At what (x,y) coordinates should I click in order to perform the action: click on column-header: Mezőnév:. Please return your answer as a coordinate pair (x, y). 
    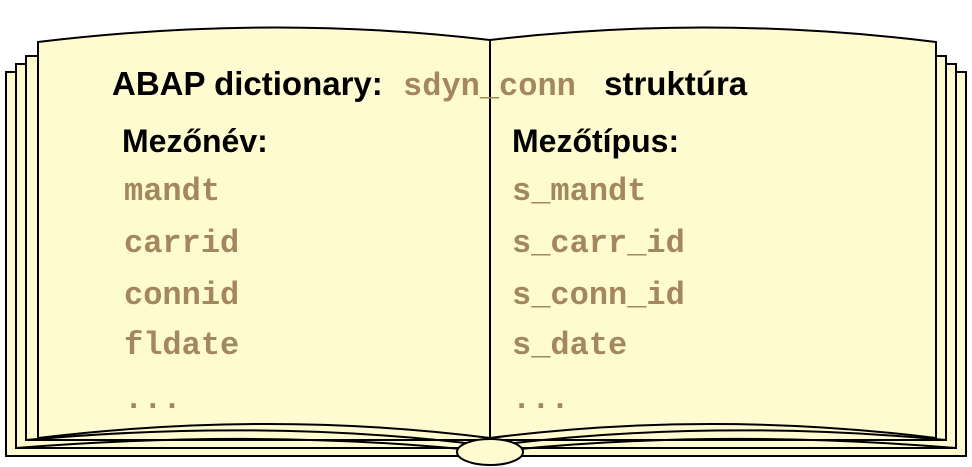
    Looking at the image, I should click on (195, 141).